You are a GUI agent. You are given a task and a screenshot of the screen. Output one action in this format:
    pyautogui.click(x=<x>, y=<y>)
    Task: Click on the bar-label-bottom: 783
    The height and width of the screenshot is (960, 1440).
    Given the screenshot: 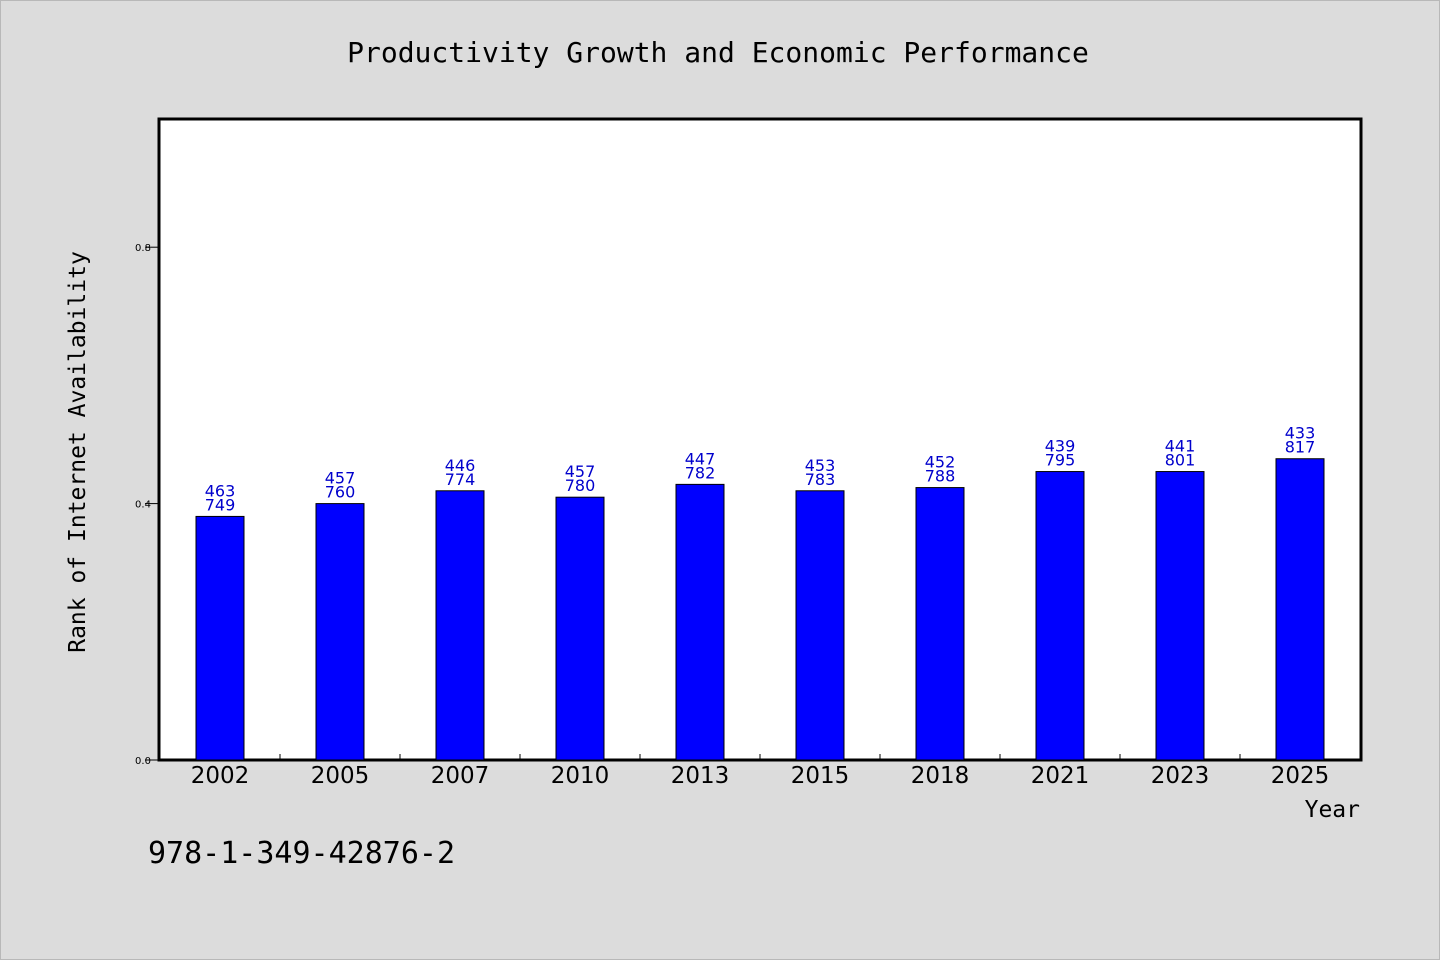 What is the action you would take?
    pyautogui.click(x=820, y=479)
    